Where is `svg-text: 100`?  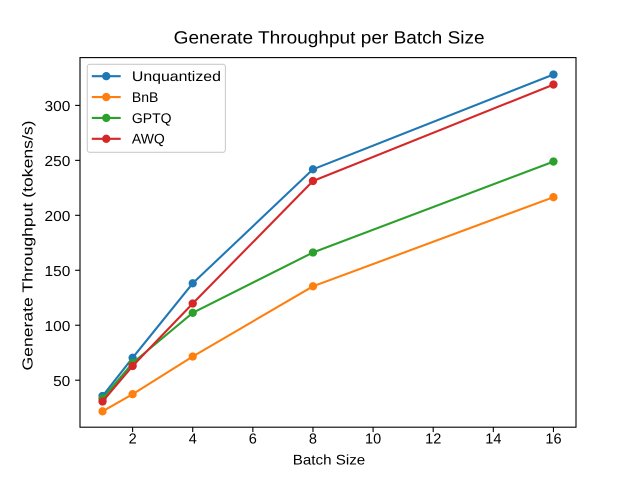 svg-text: 100 is located at coordinates (58, 327).